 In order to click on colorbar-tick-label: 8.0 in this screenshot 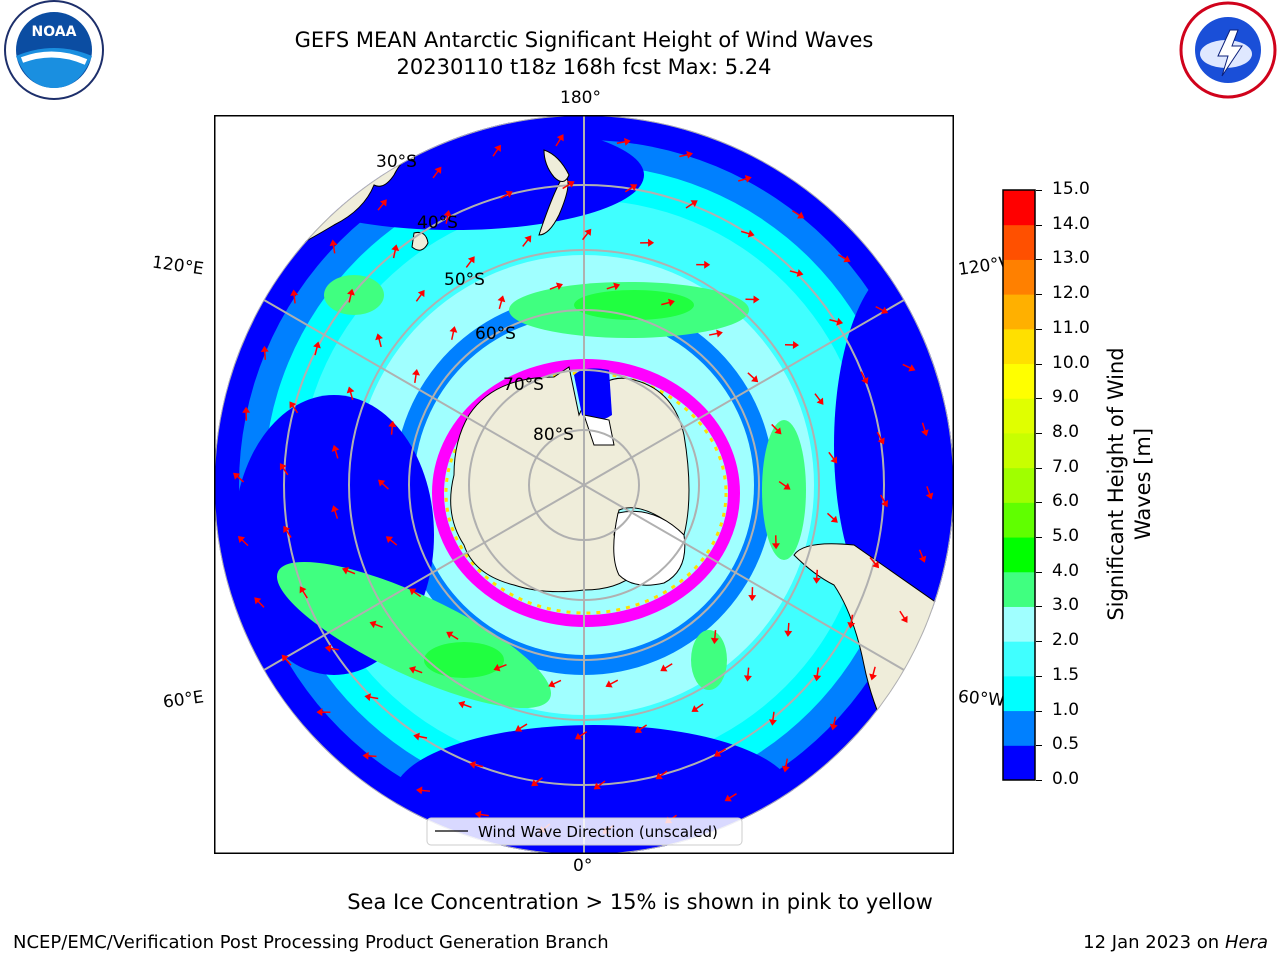, I will do `click(1066, 431)`.